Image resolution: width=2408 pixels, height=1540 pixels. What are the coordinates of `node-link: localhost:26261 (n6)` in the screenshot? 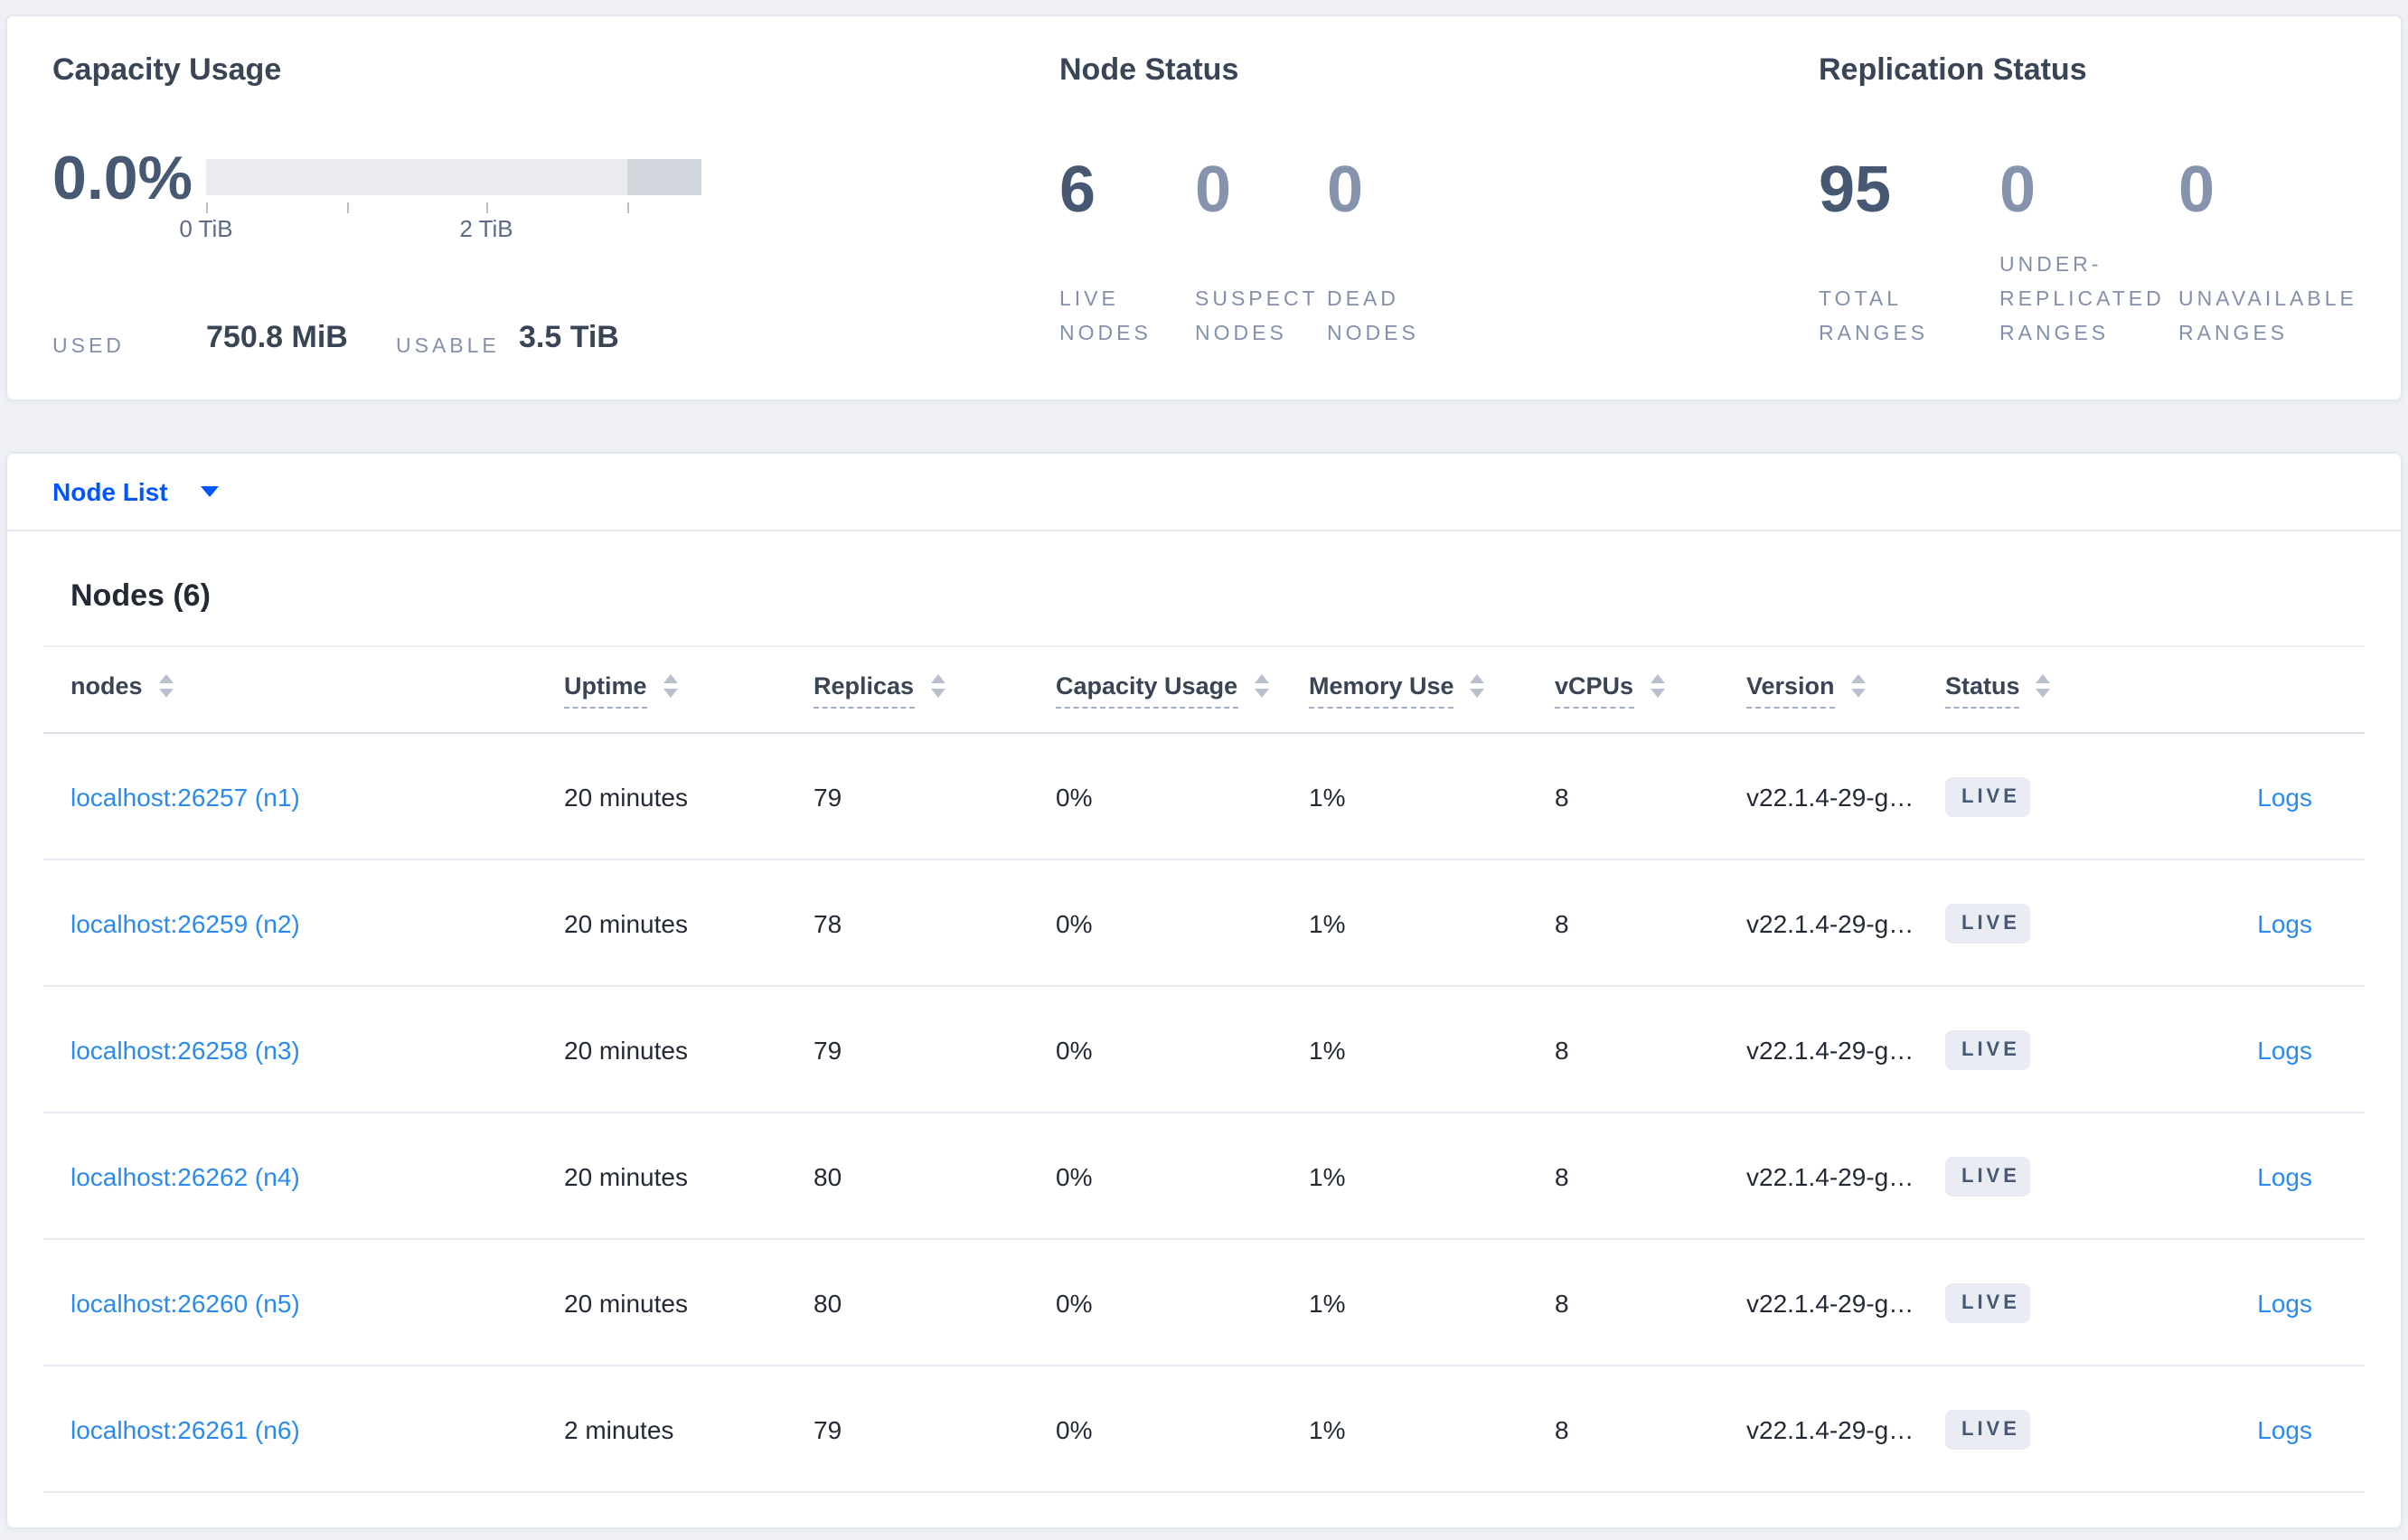 It's located at (185, 1428).